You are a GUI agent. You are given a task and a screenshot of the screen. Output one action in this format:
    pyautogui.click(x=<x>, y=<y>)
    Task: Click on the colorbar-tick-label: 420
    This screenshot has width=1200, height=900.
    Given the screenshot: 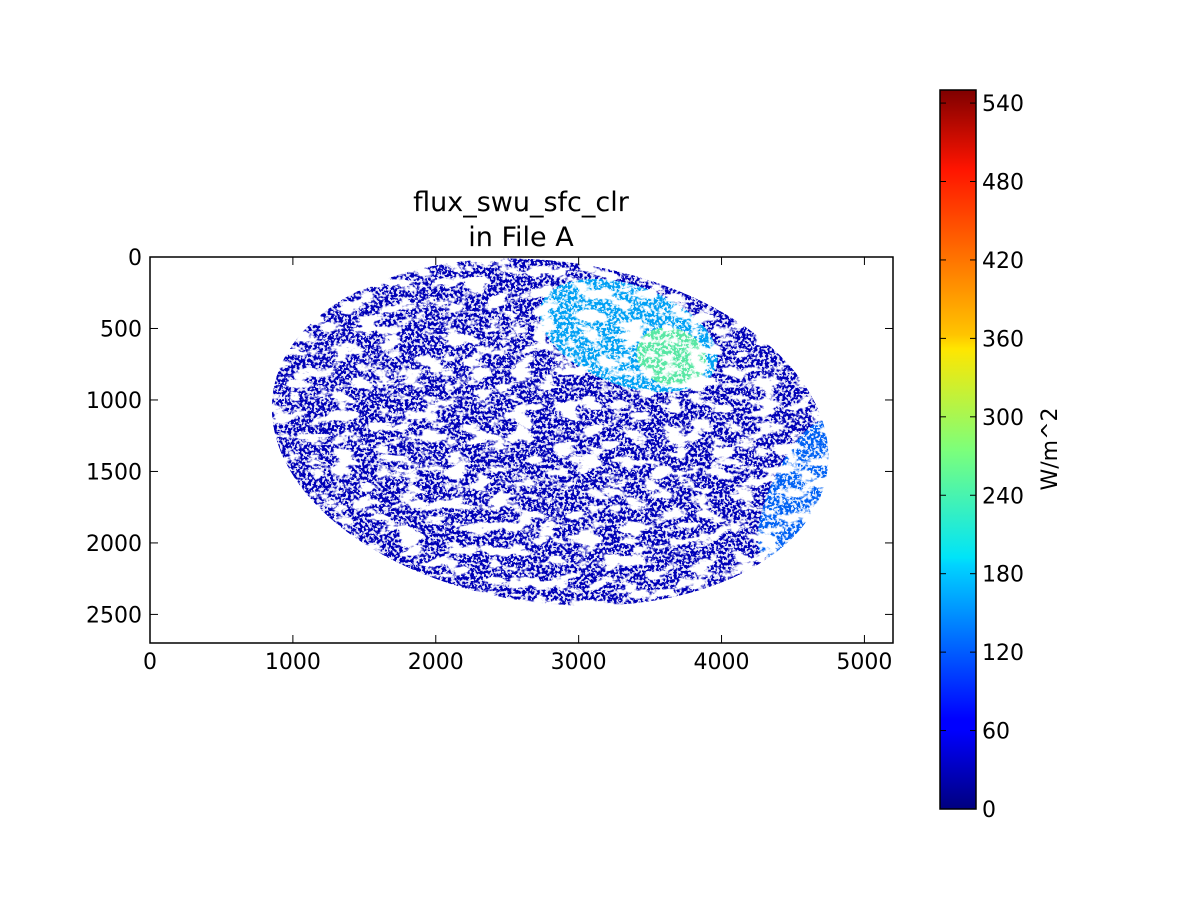 What is the action you would take?
    pyautogui.click(x=1003, y=261)
    